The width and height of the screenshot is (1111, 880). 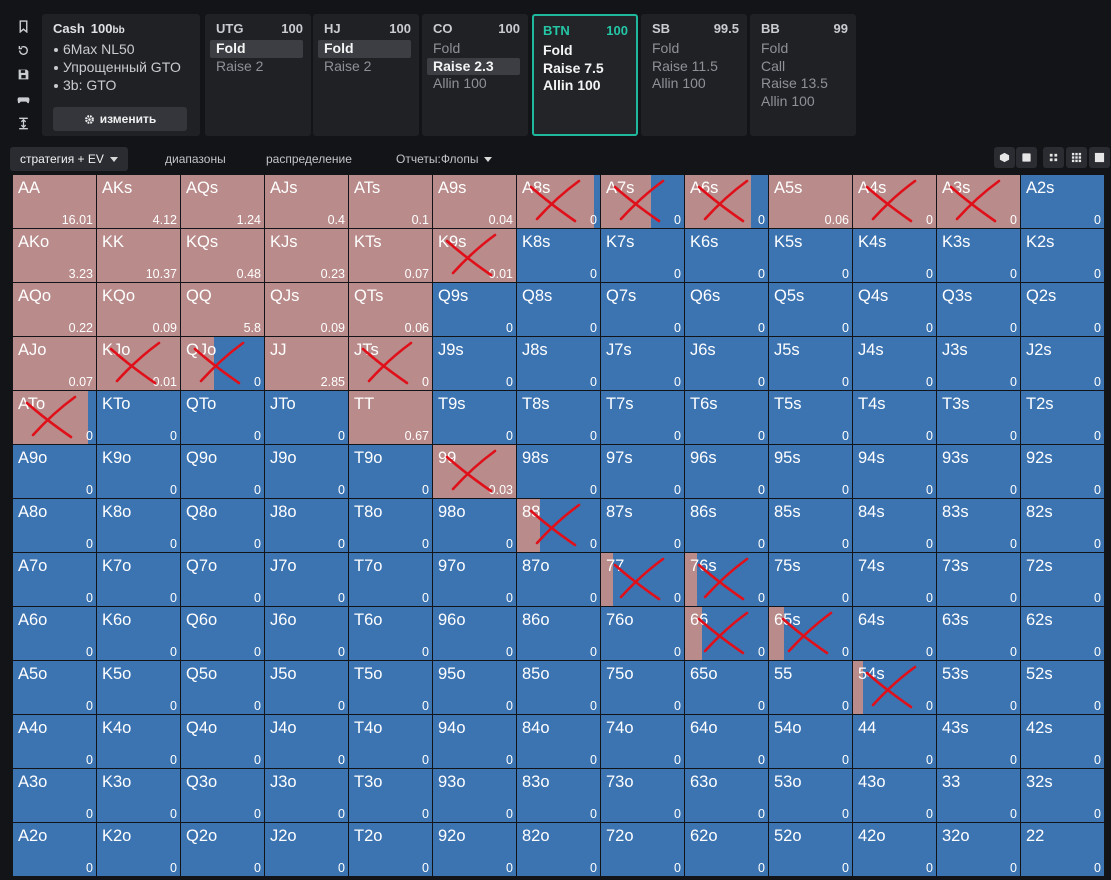 I want to click on hand-cell-A3o: A3o 0, so click(x=54, y=795).